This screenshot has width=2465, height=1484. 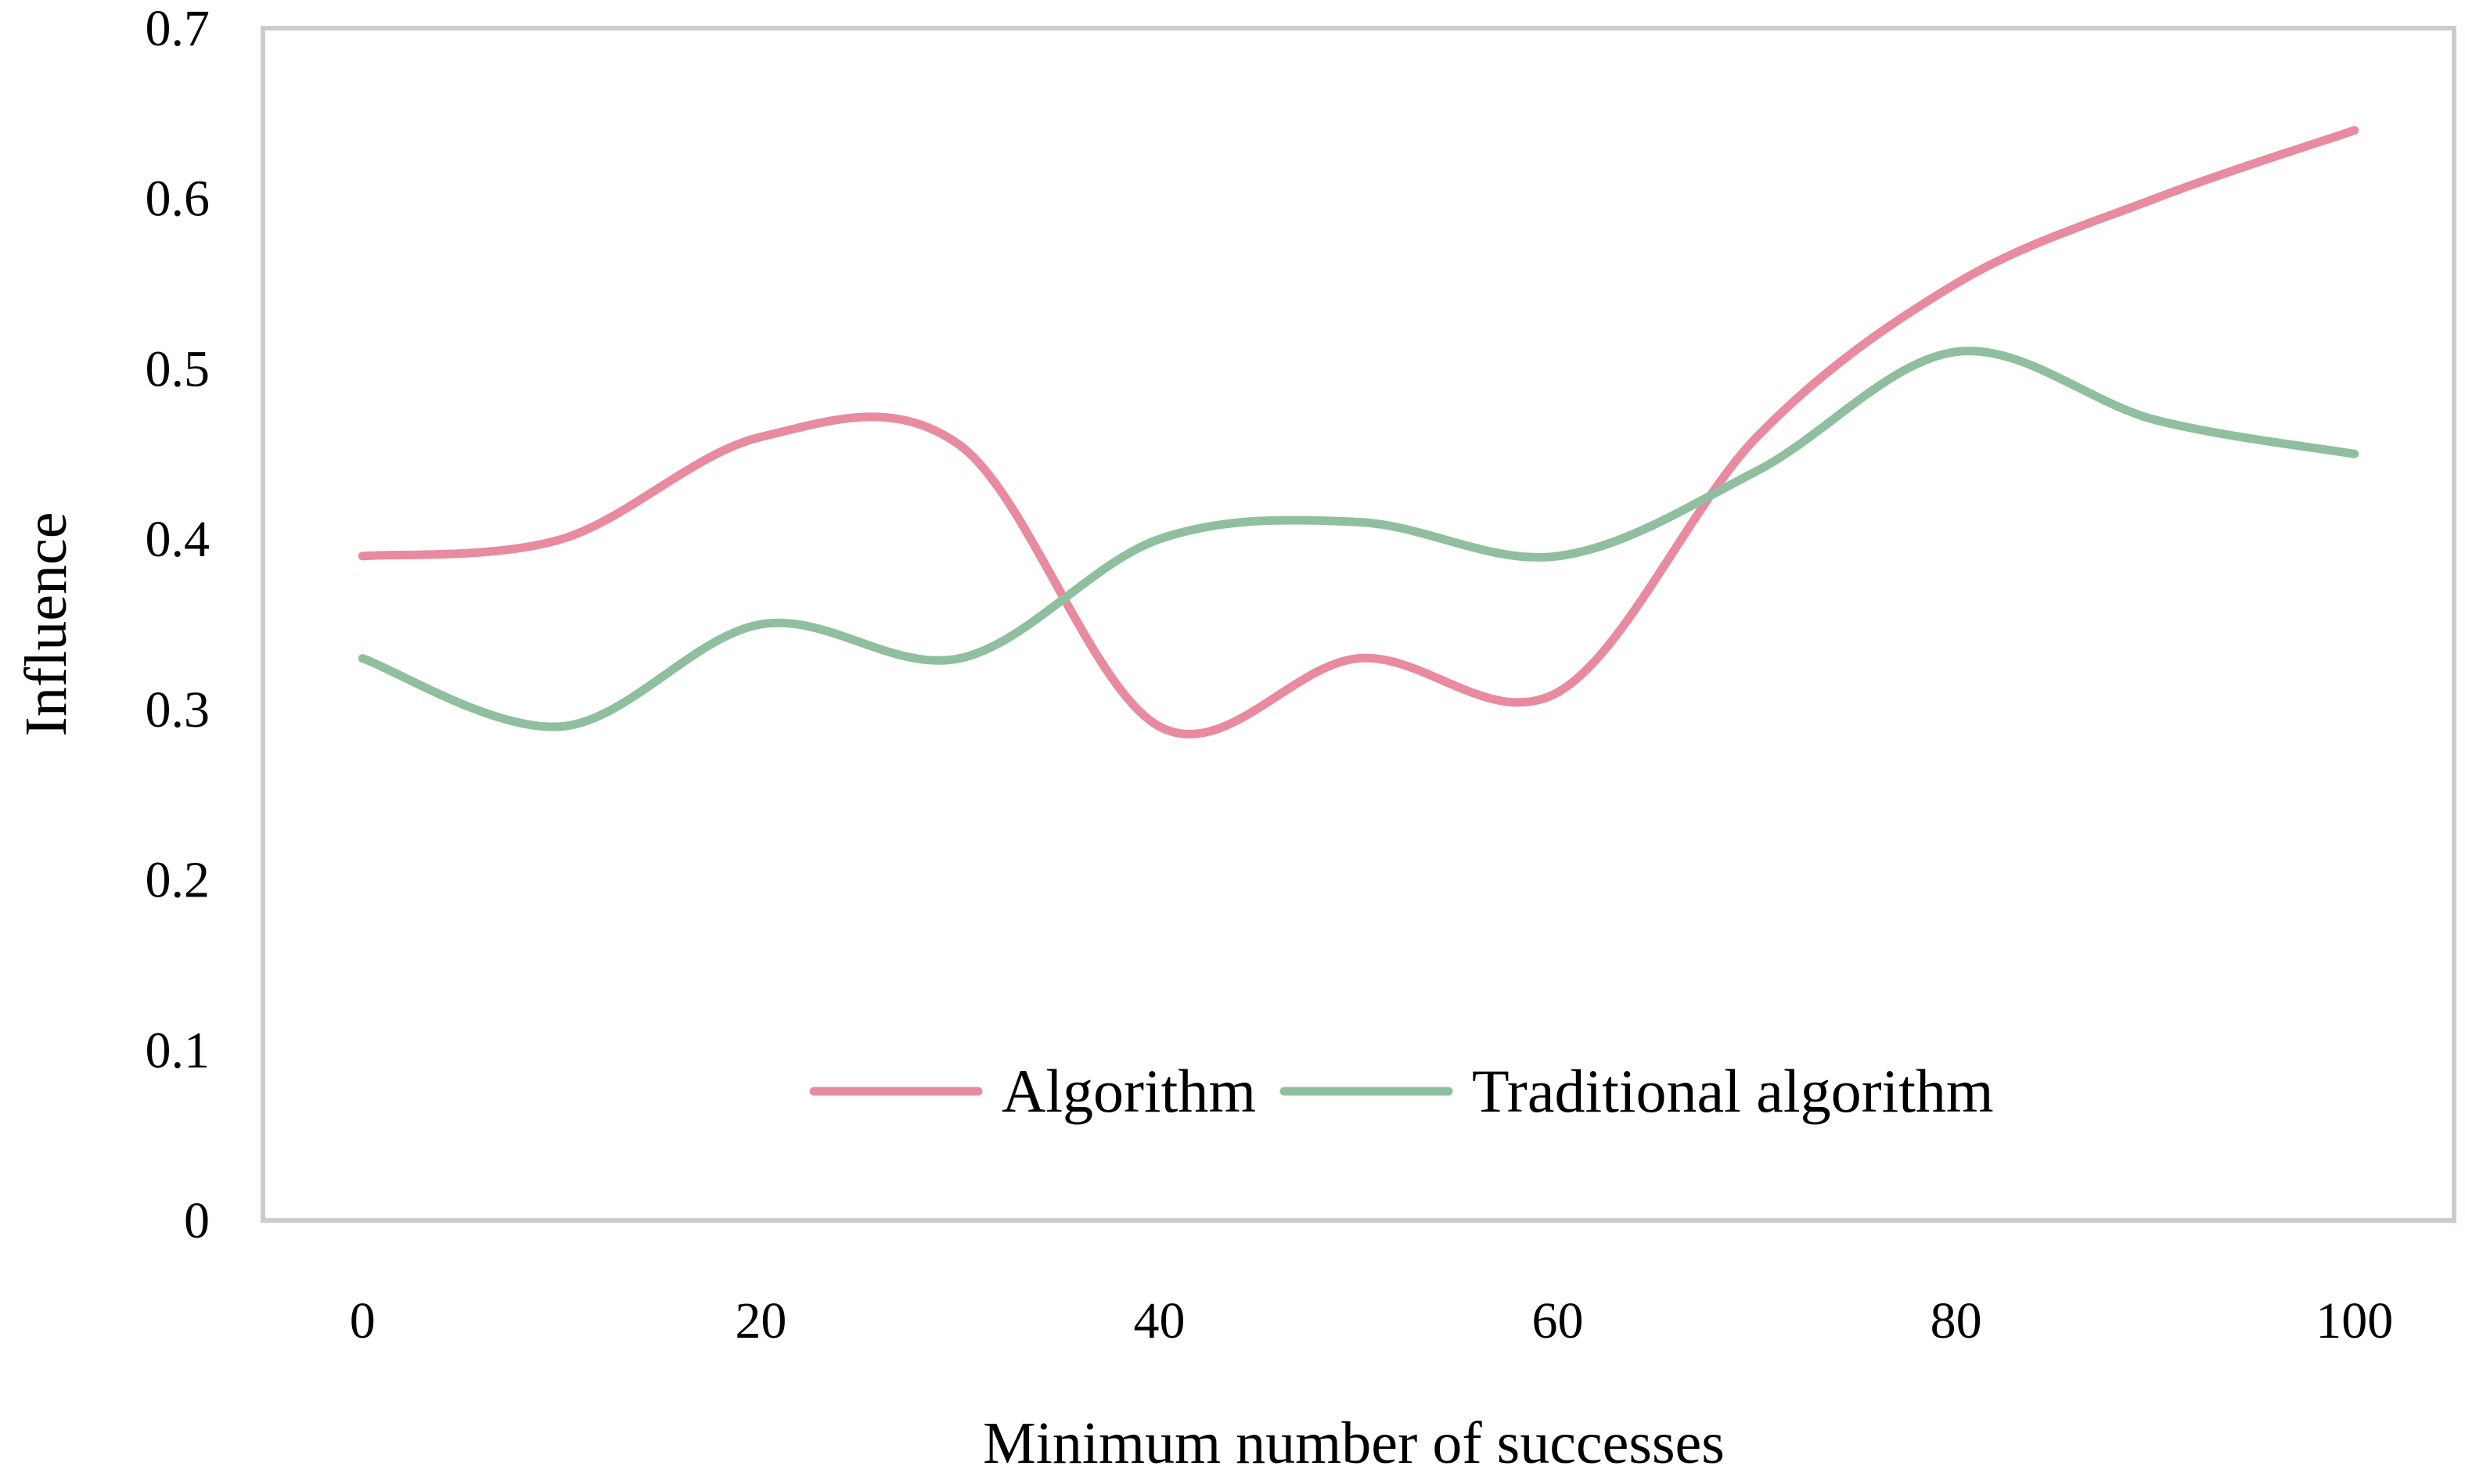 I want to click on x-tick-label: 40, so click(x=1159, y=1320).